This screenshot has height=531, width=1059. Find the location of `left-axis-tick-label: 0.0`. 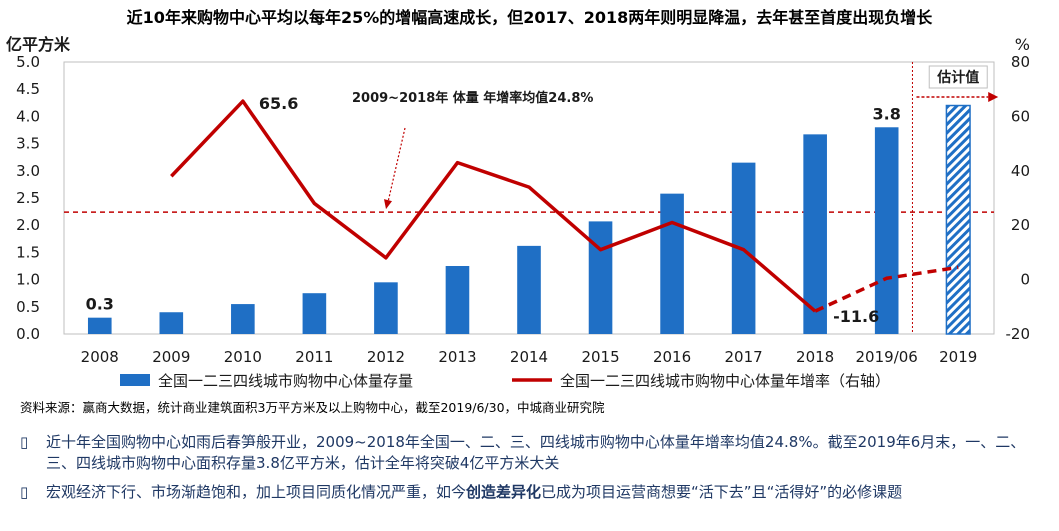

left-axis-tick-label: 0.0 is located at coordinates (28, 334).